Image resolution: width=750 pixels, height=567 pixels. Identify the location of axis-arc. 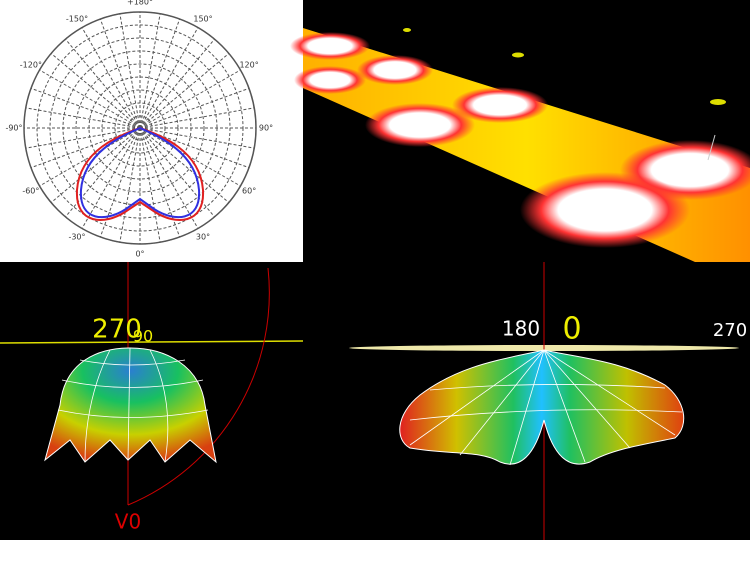
(198, 386).